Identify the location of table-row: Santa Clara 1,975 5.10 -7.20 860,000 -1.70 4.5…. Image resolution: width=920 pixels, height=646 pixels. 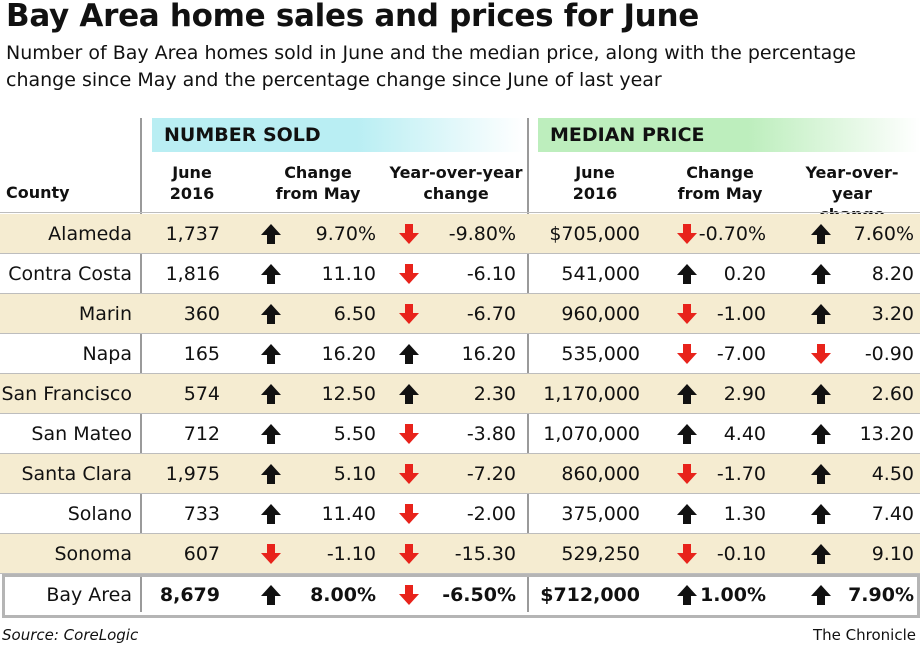
(460, 474).